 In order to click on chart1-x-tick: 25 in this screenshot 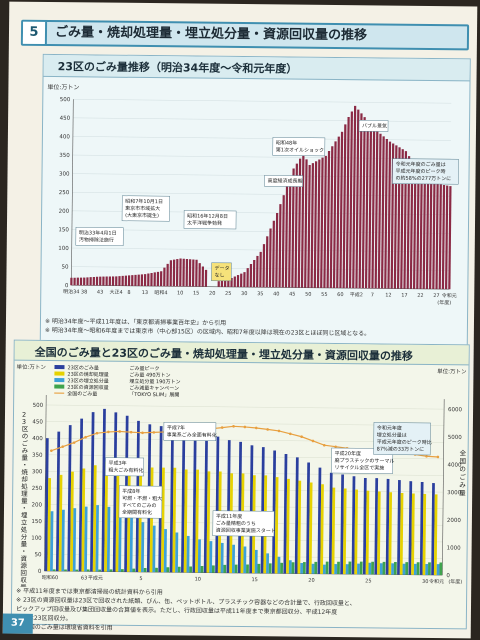, I will do `click(228, 294)`.